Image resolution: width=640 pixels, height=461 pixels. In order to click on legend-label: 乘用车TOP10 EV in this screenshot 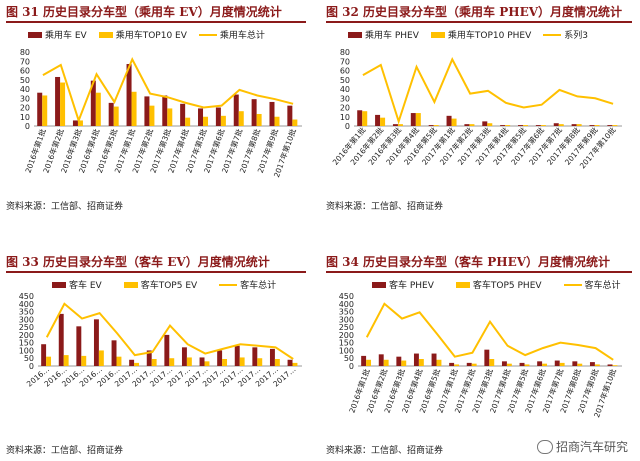, I will do `click(151, 36)`.